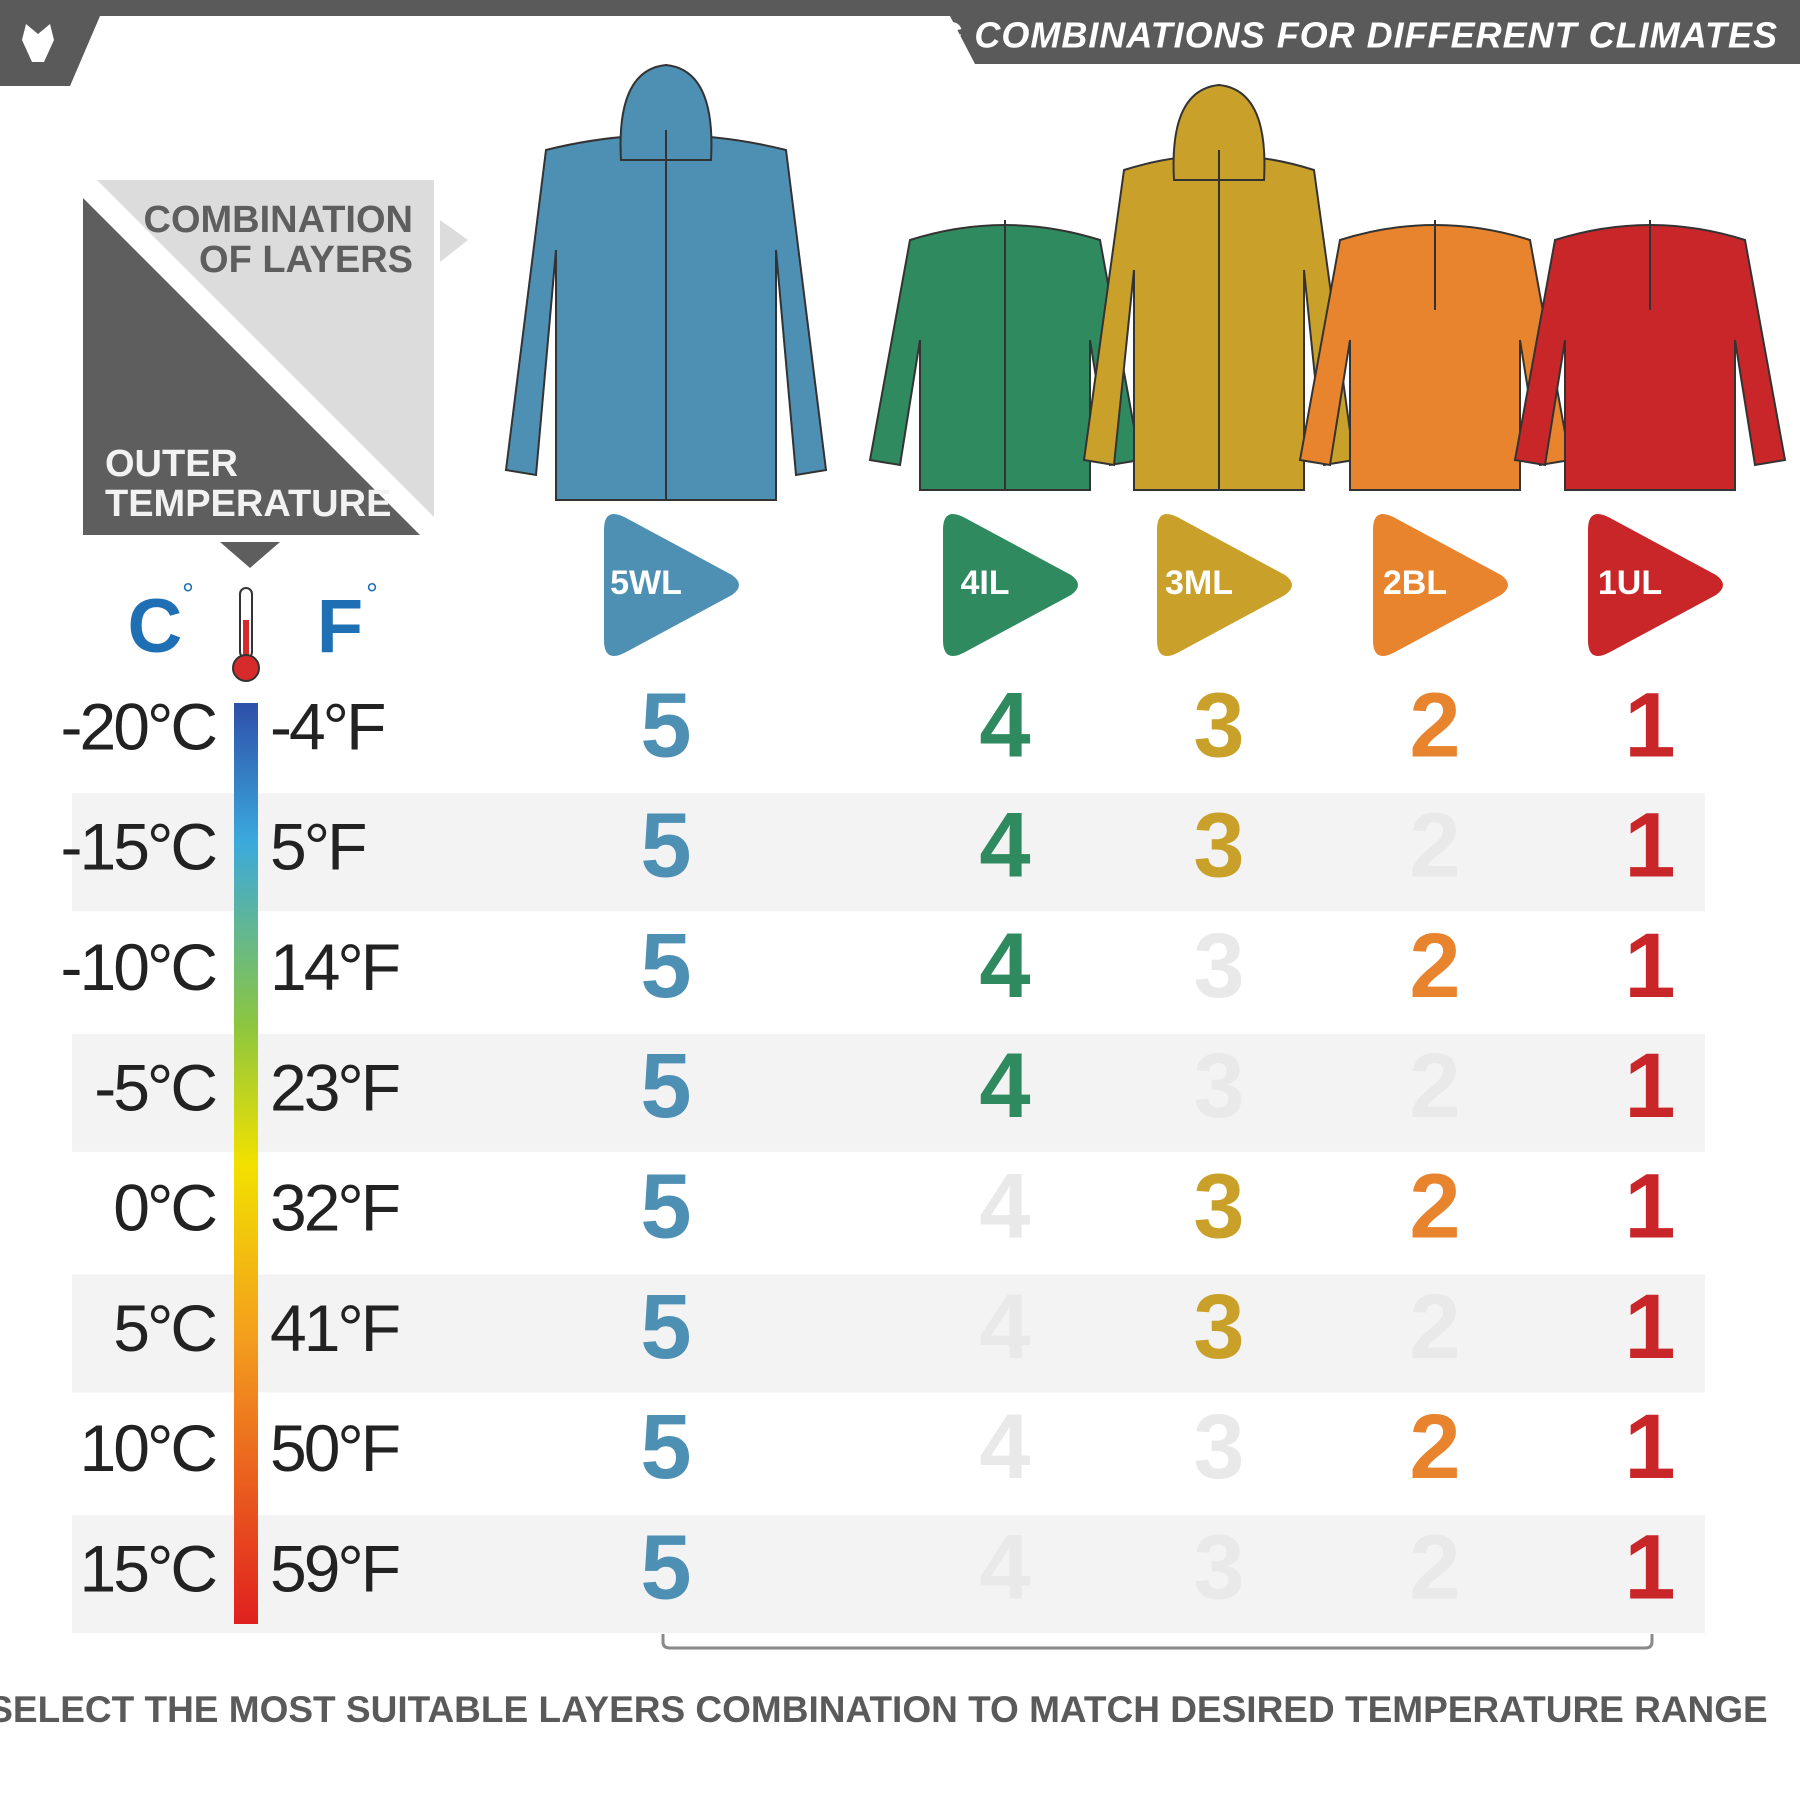 This screenshot has height=1800, width=1800. I want to click on temperature-triangle, so click(251, 366).